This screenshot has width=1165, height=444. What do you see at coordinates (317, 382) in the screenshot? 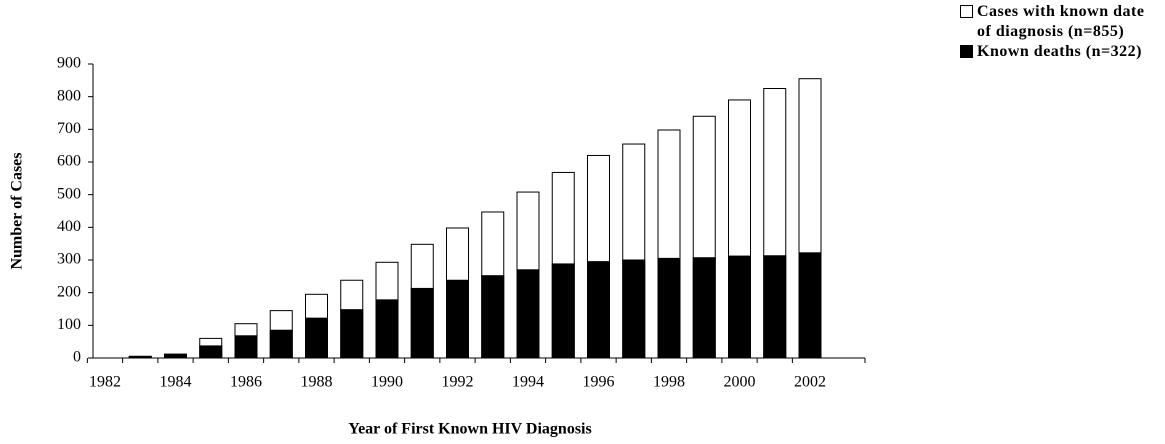
I see `x-tick-label: 1988` at bounding box center [317, 382].